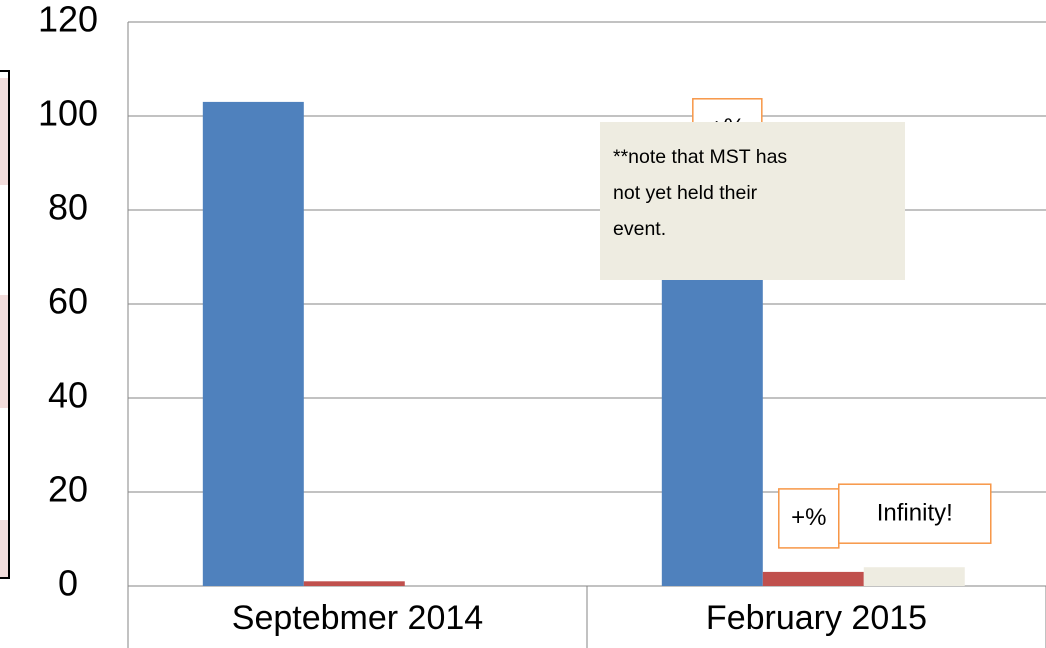 This screenshot has width=1046, height=648. What do you see at coordinates (685, 193) in the screenshot?
I see `note-text: not yet held their` at bounding box center [685, 193].